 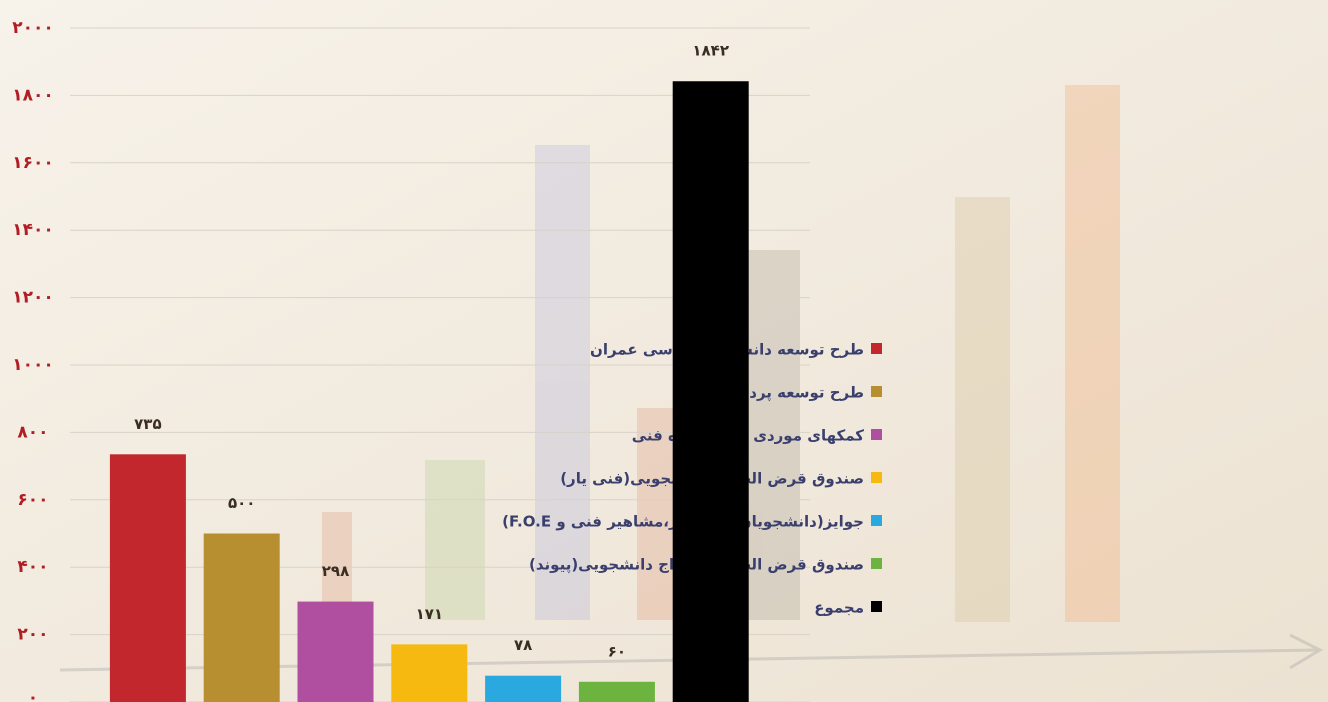 What do you see at coordinates (33, 298) in the screenshot?
I see `y-tick-label: ۱۲۰۰` at bounding box center [33, 298].